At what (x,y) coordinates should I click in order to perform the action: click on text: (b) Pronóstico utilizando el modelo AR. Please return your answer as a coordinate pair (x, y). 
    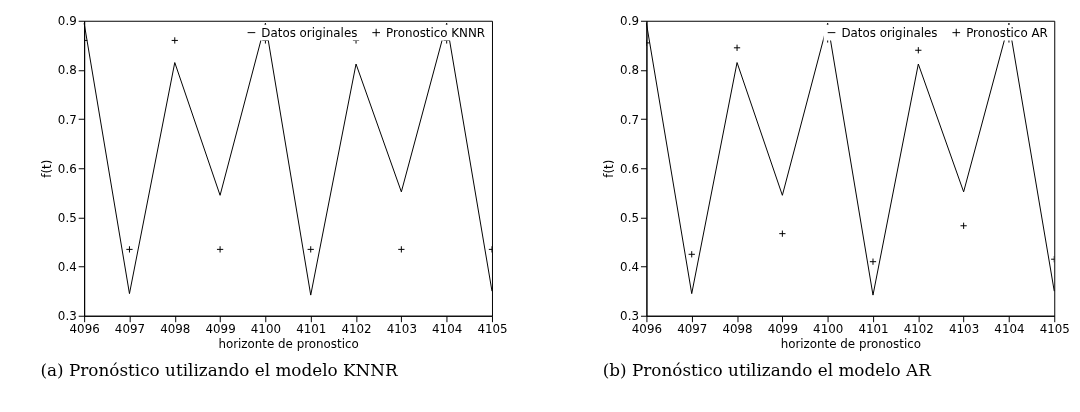
    Looking at the image, I should click on (767, 370).